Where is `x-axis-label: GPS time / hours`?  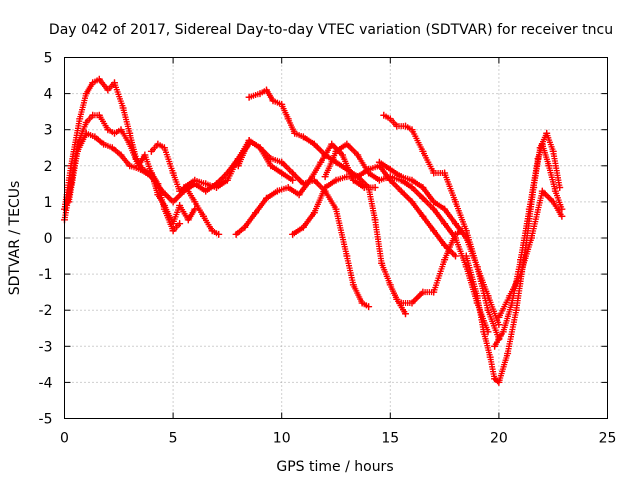 x-axis-label: GPS time / hours is located at coordinates (334, 467).